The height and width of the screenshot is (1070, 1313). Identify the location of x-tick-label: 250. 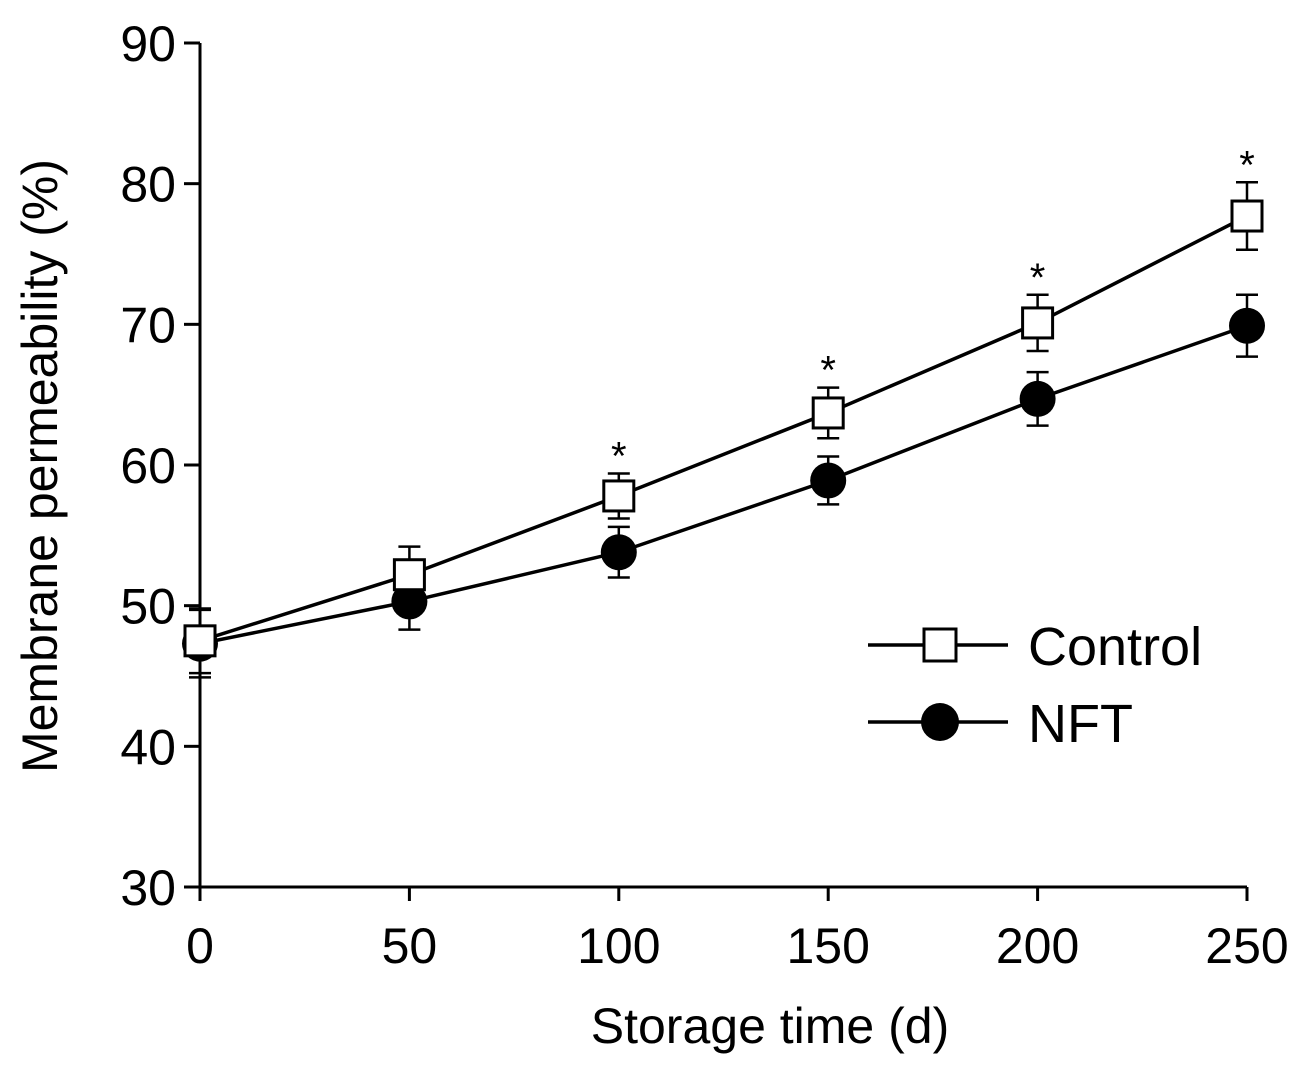
(1246, 946).